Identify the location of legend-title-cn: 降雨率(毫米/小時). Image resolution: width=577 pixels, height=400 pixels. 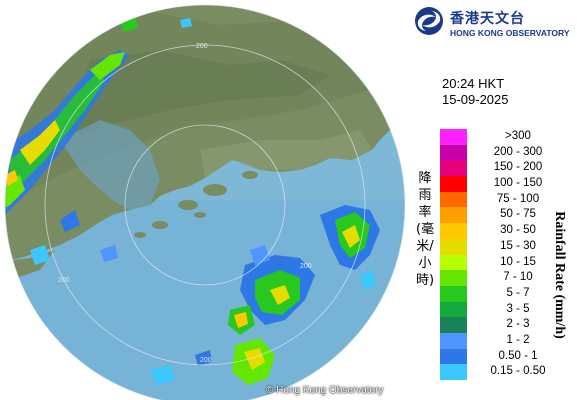
(425, 229).